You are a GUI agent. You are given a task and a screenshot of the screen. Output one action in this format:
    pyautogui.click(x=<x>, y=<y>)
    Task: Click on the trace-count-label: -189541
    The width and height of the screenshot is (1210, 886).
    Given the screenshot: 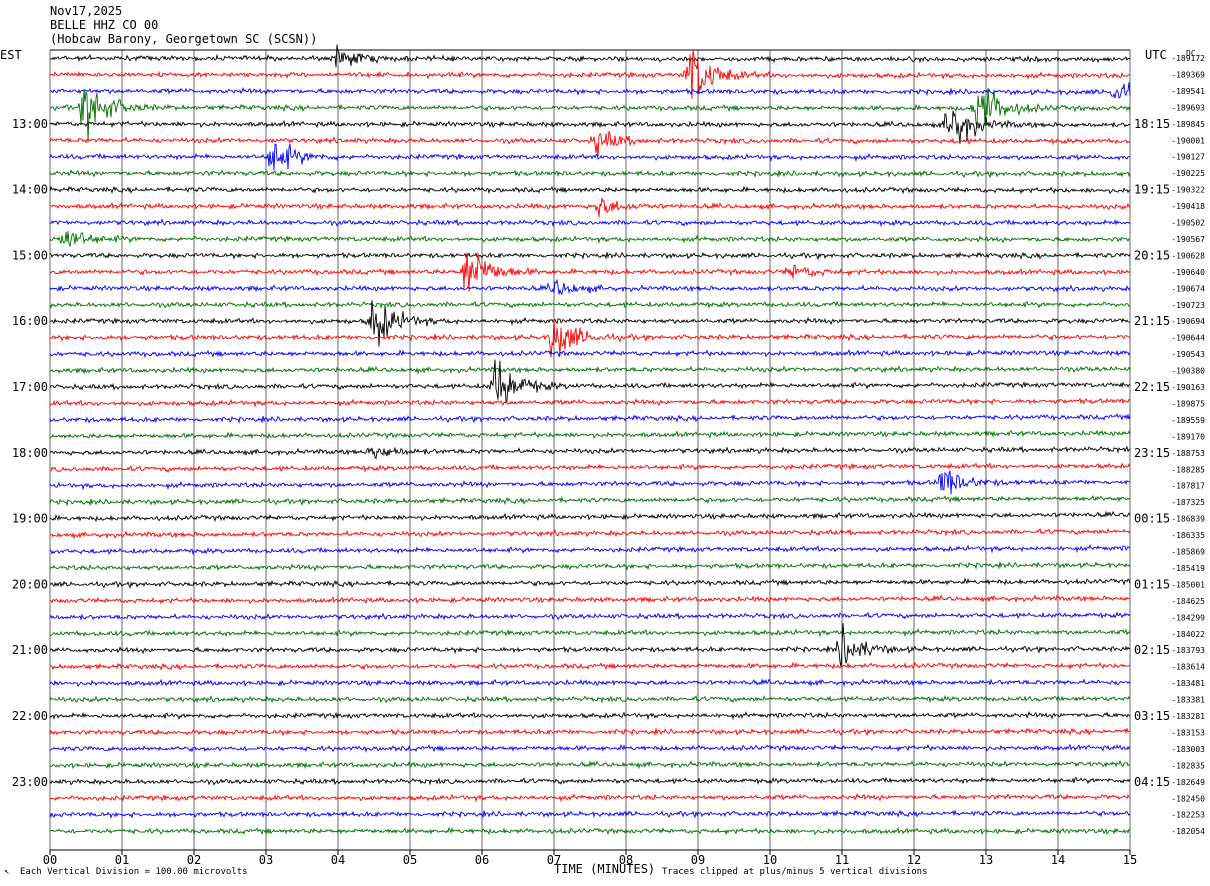 What is the action you would take?
    pyautogui.click(x=1188, y=91)
    